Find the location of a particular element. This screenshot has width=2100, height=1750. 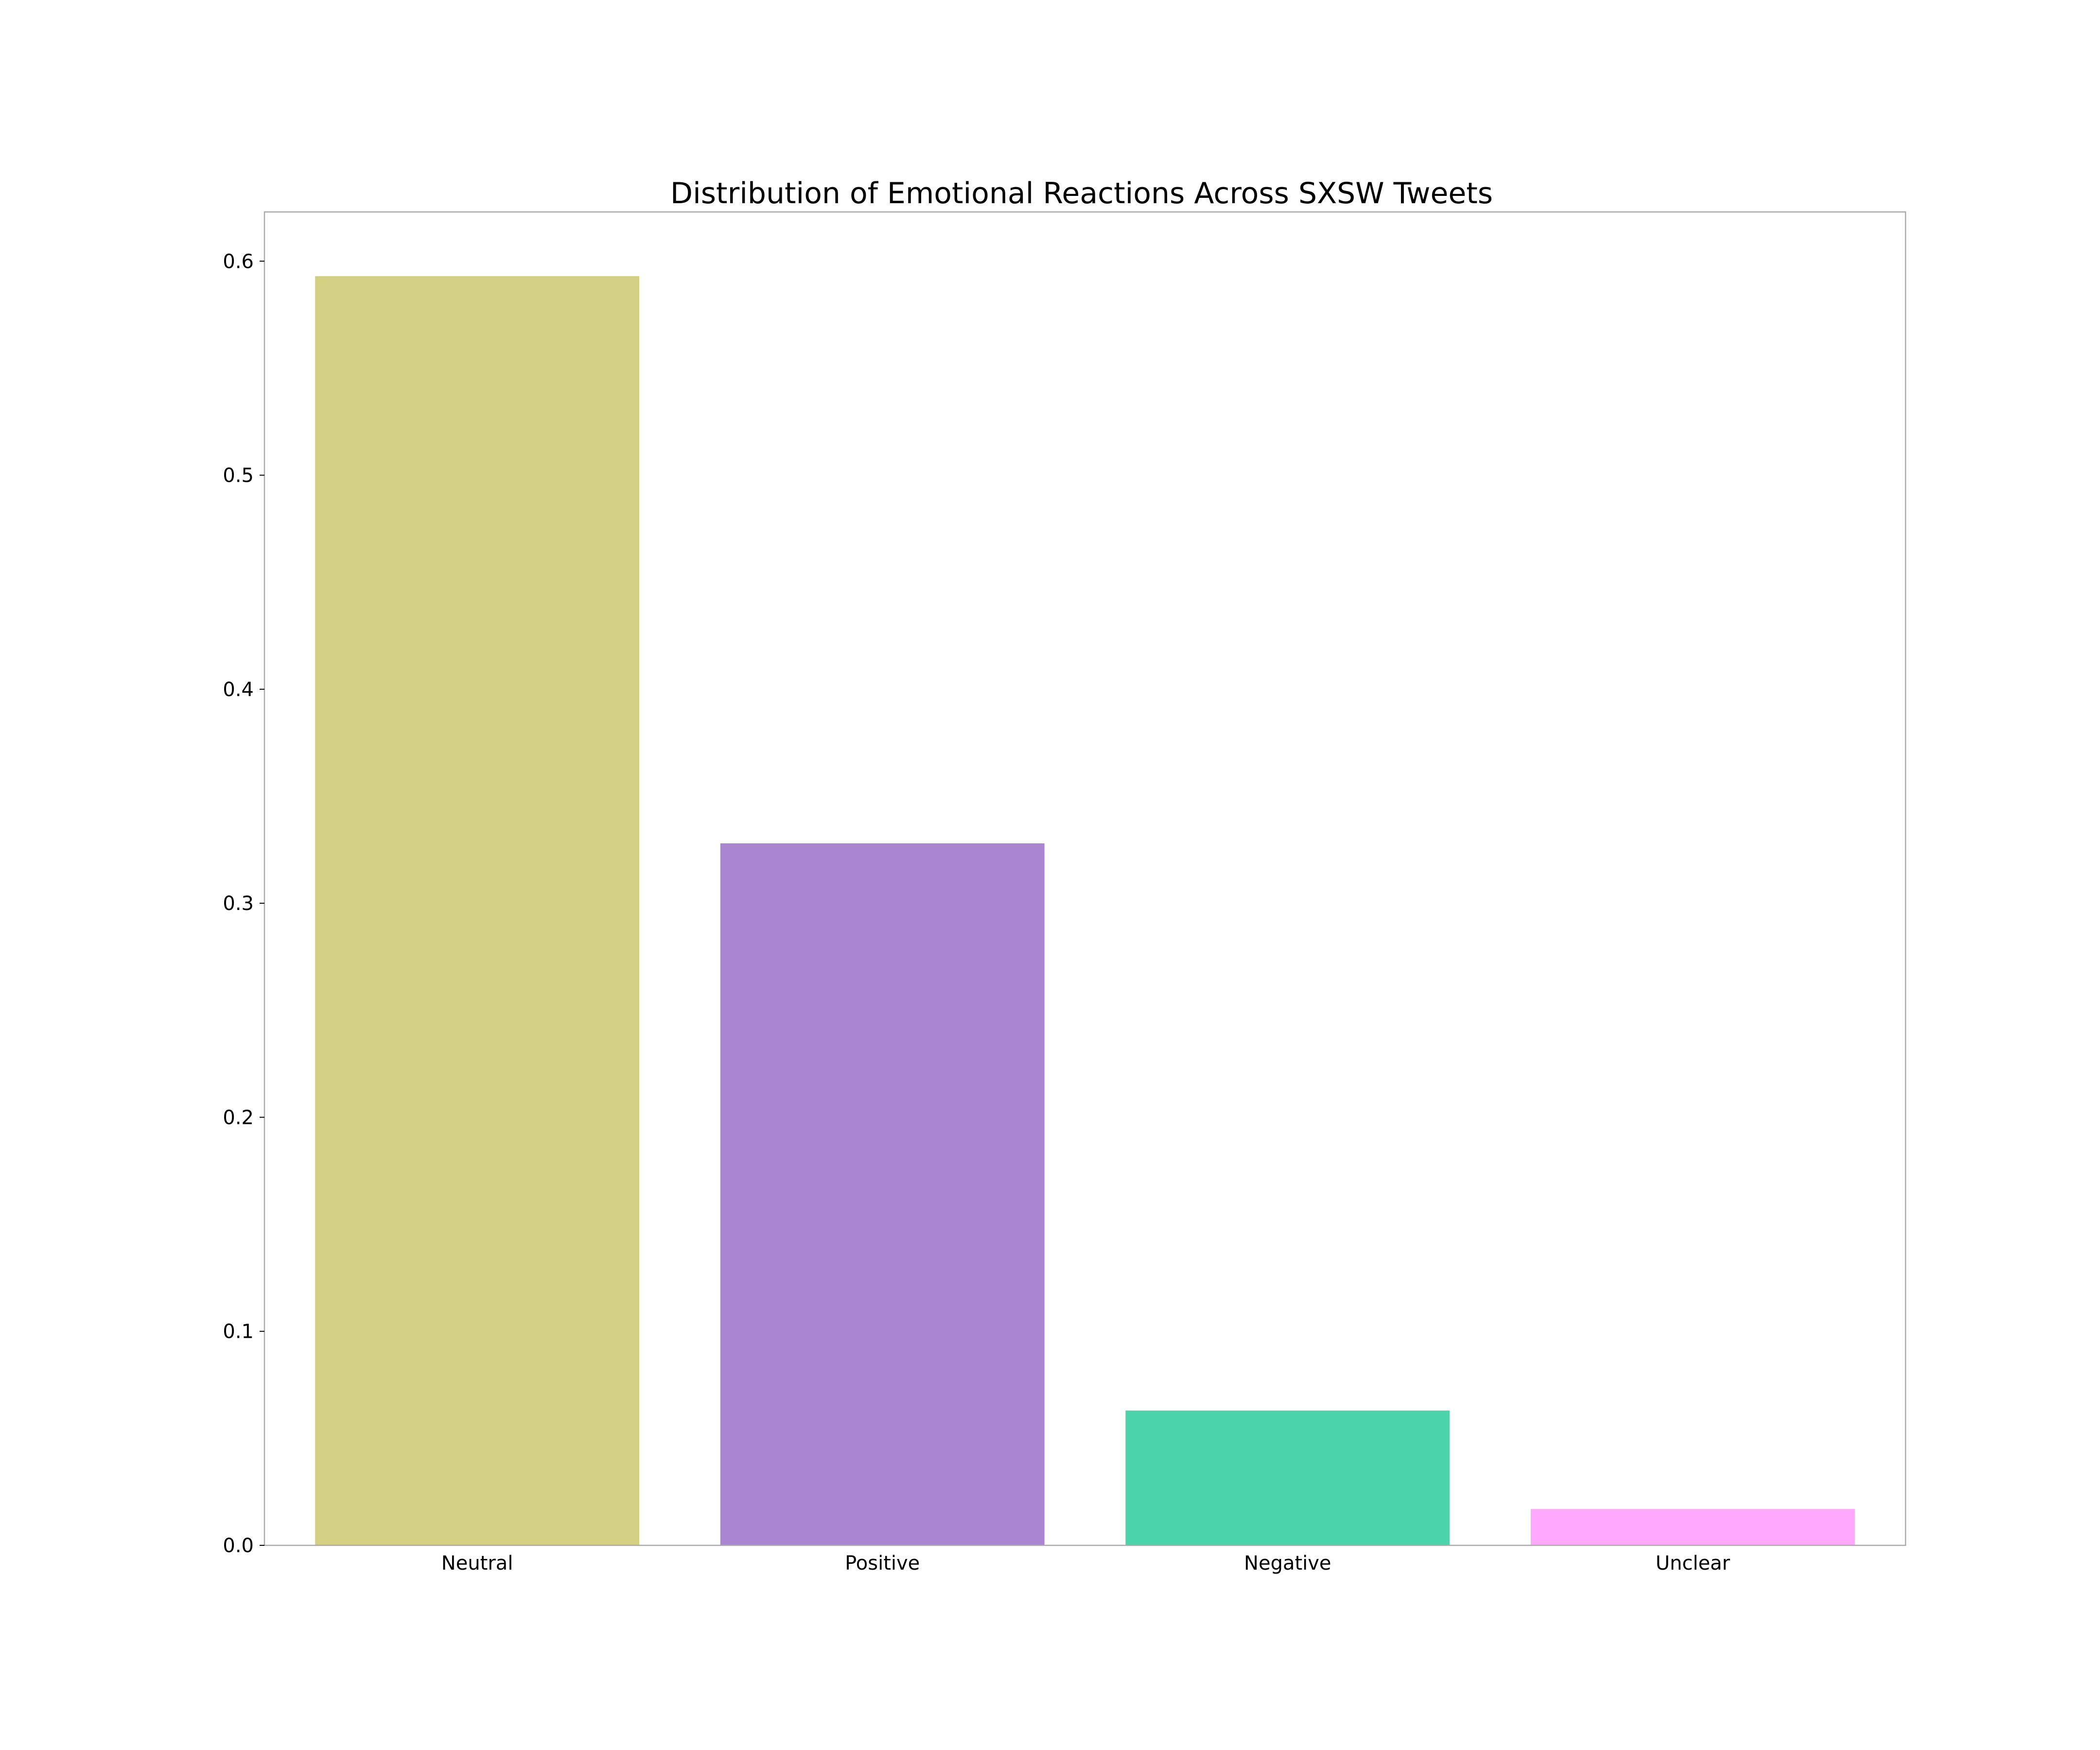

x-tick-label-neutral: Neutral is located at coordinates (477, 1563).